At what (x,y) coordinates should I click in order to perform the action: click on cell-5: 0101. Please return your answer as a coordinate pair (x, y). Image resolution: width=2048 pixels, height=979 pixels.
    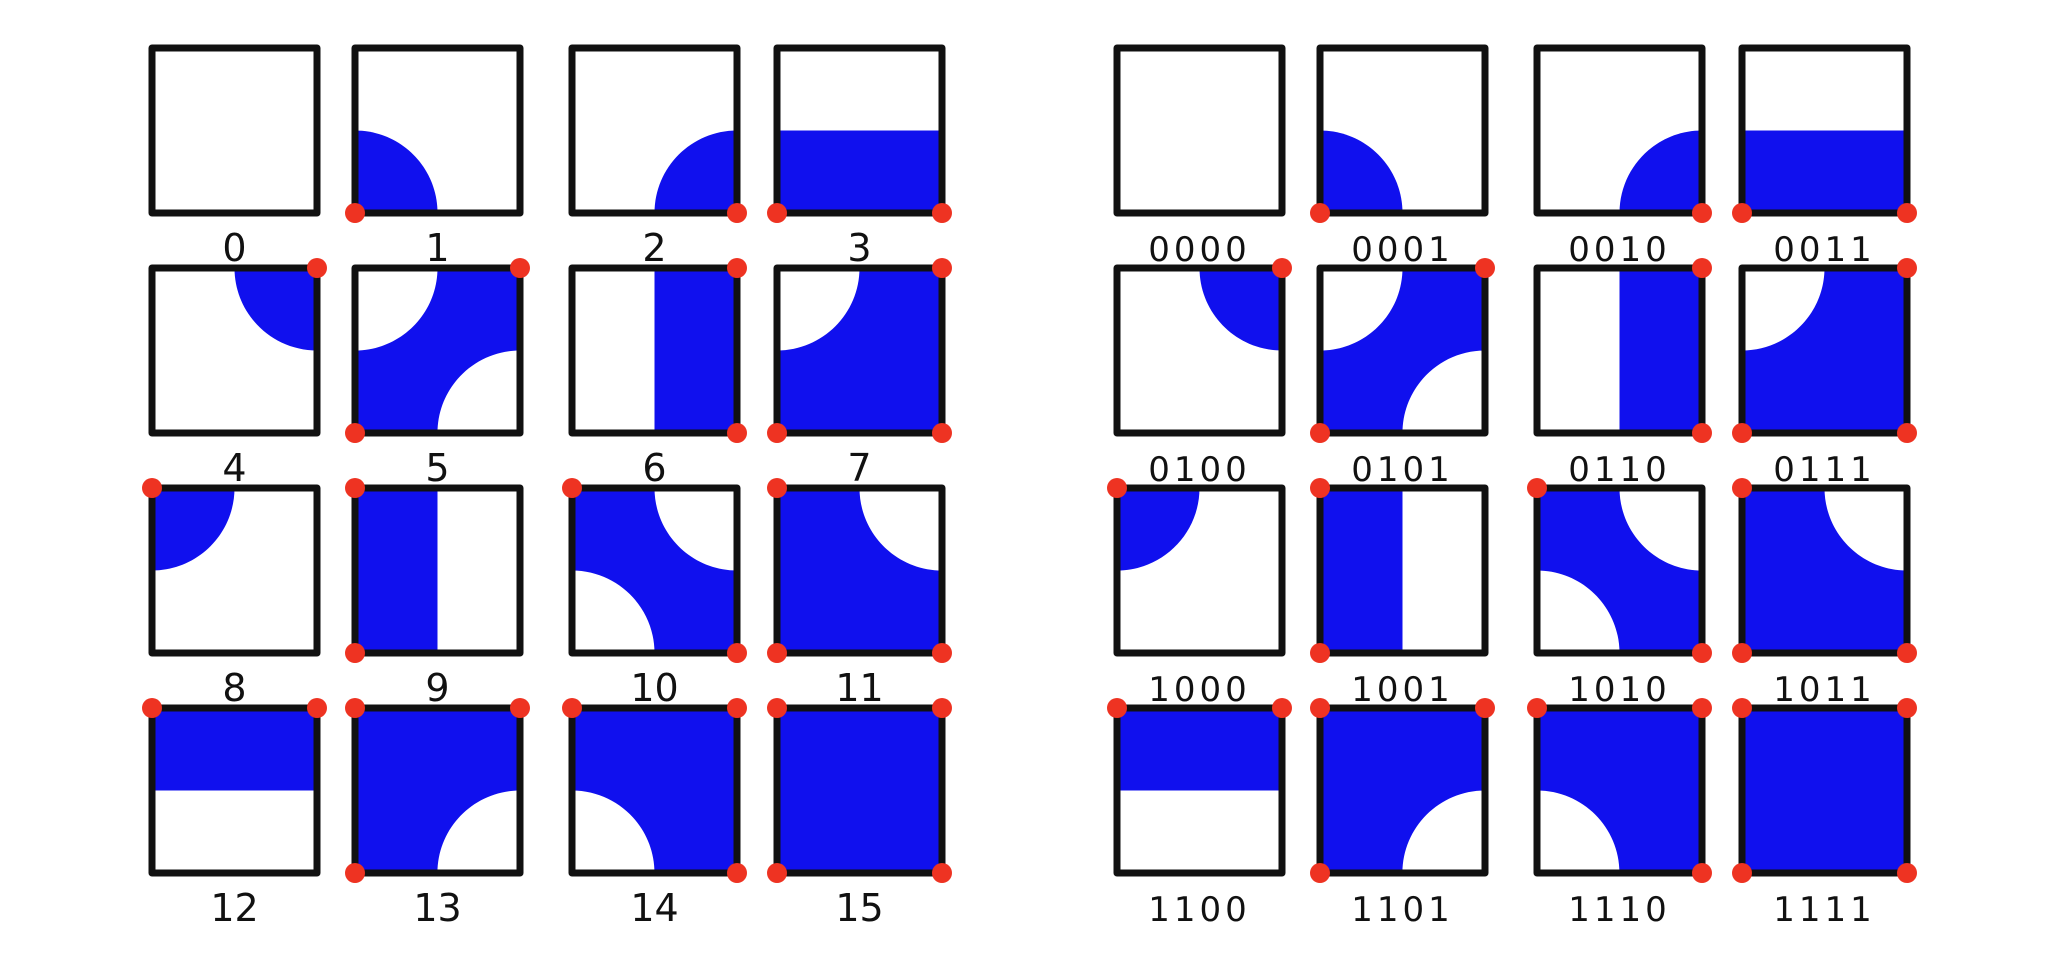
    Looking at the image, I should click on (1402, 374).